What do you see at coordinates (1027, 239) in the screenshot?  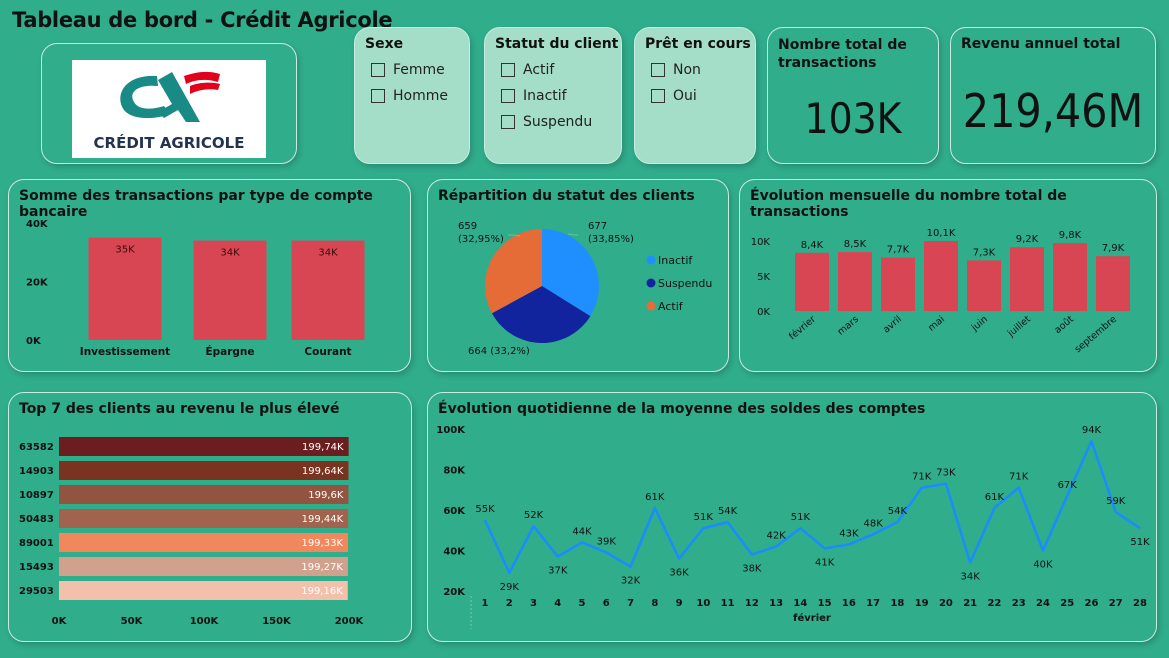 I see `data-label: 9,2K` at bounding box center [1027, 239].